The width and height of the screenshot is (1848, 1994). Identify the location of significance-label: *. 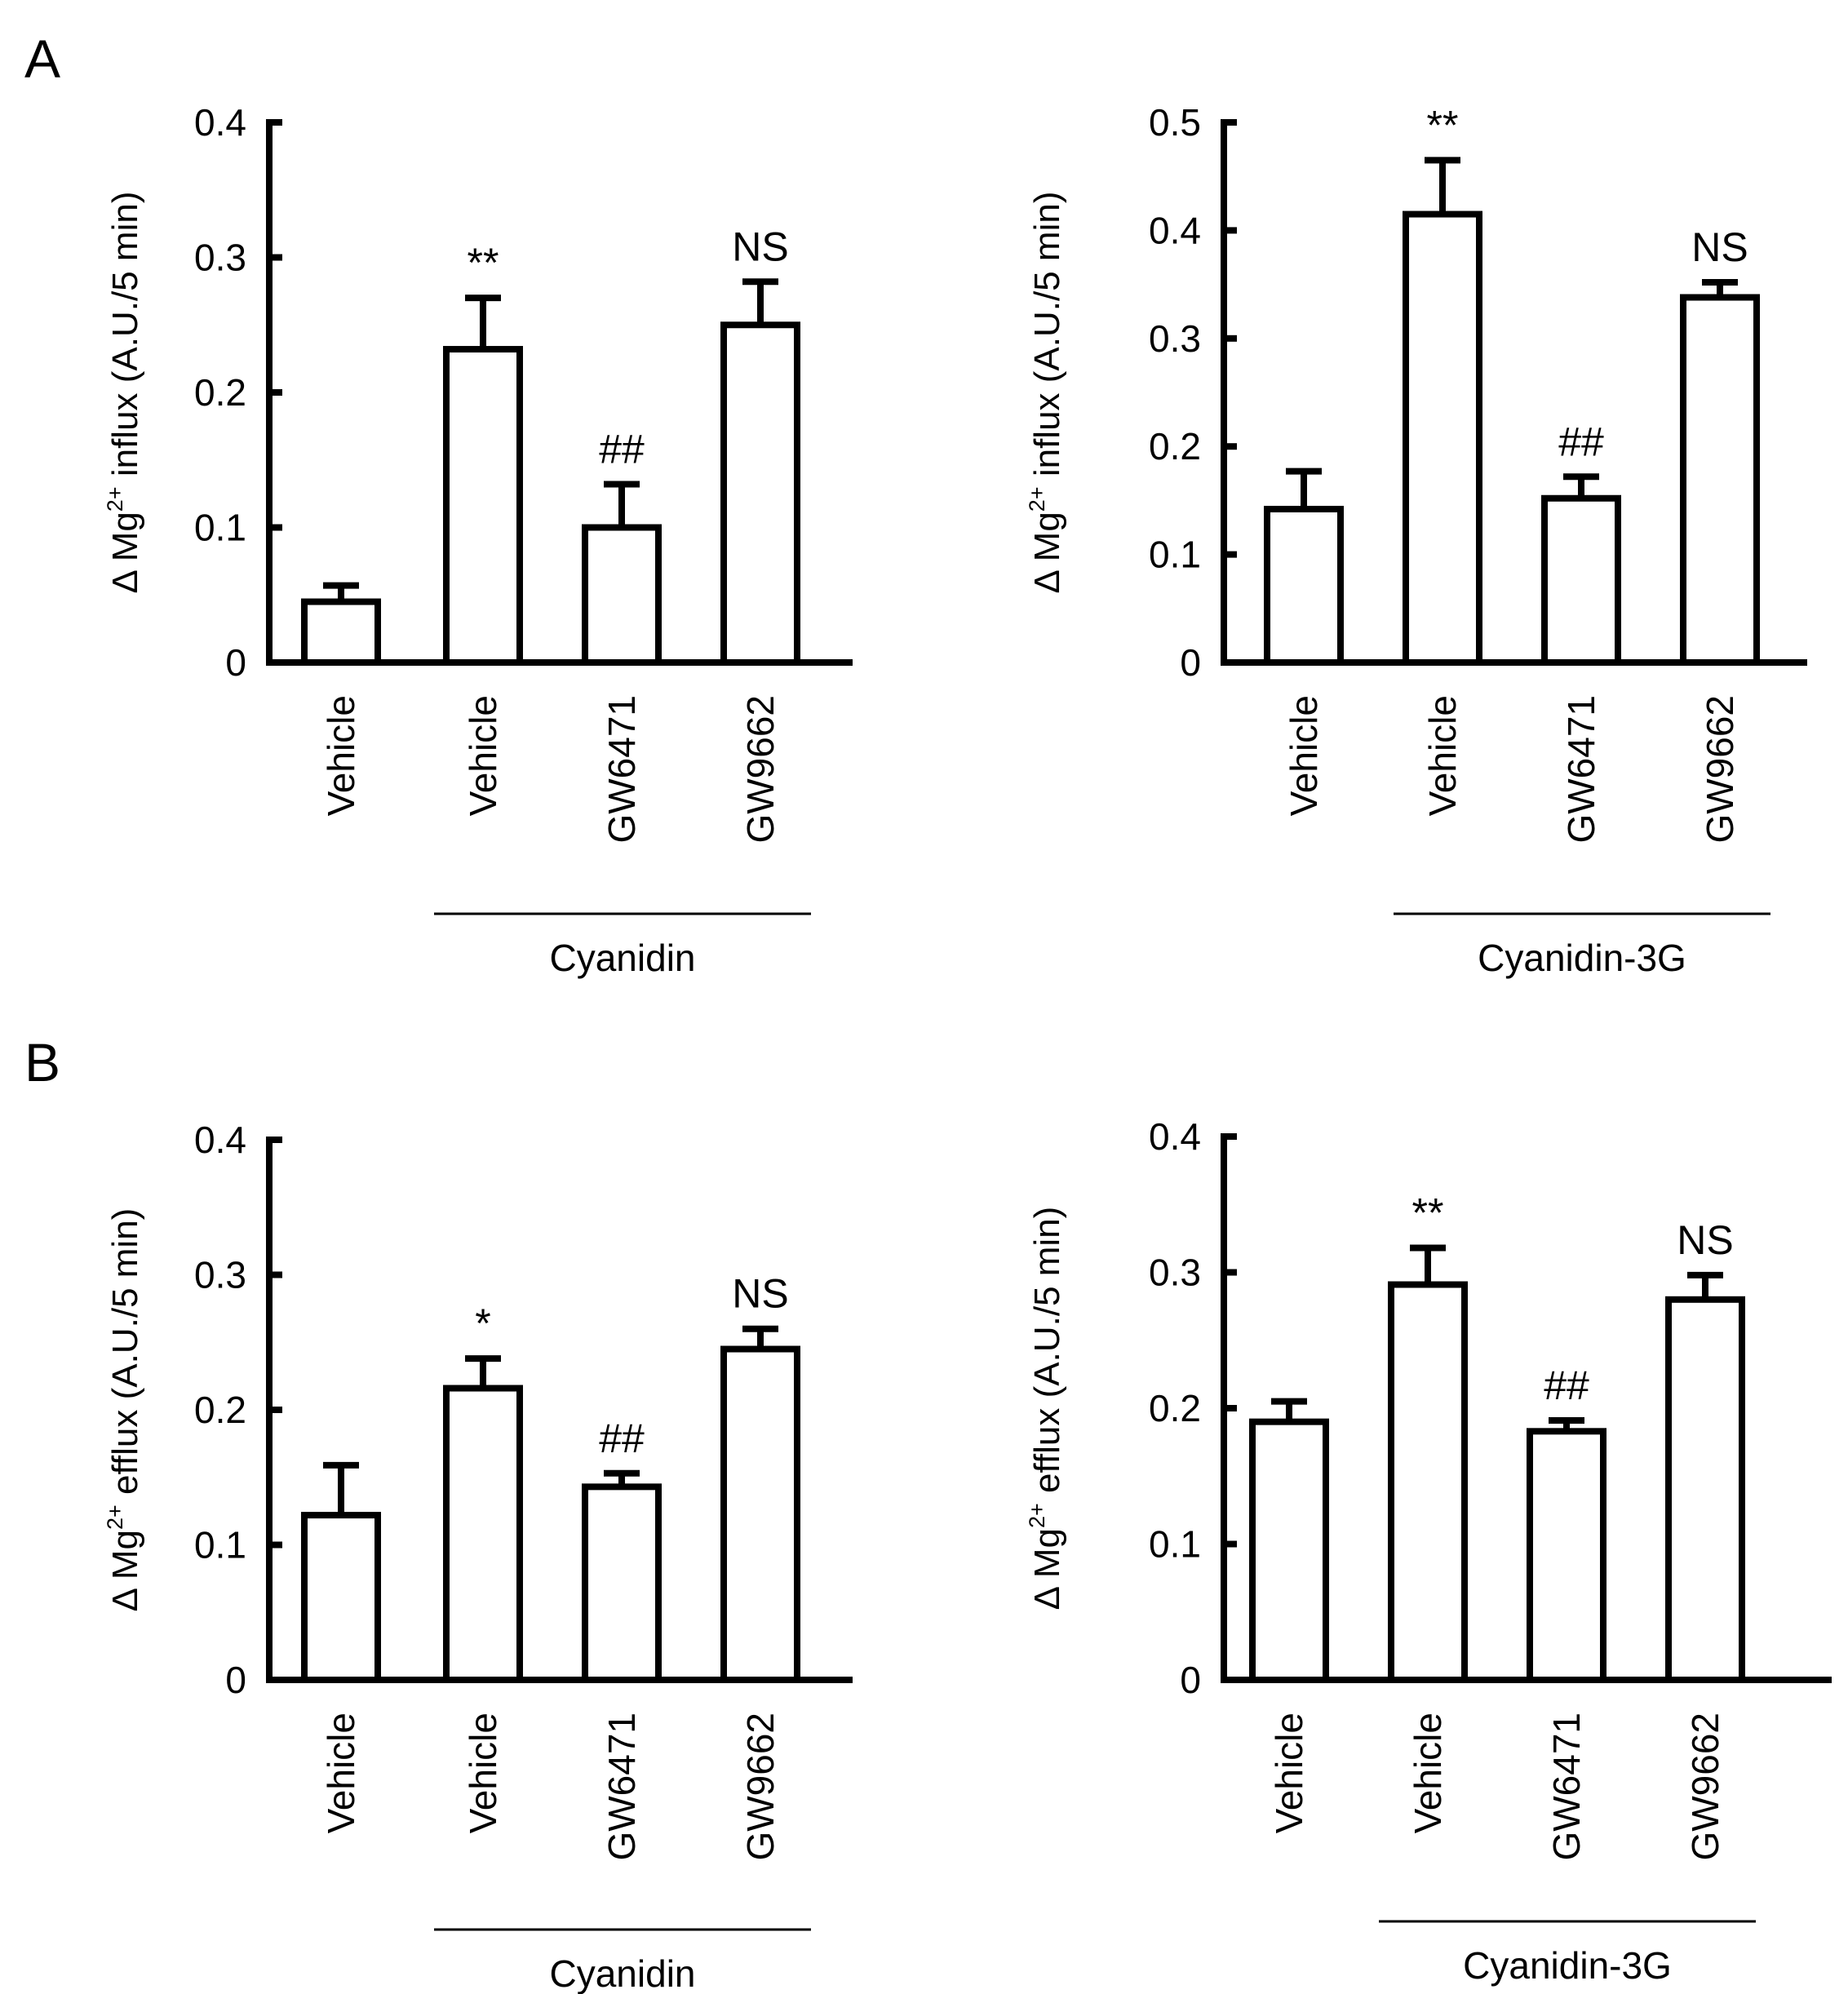
(482, 1323).